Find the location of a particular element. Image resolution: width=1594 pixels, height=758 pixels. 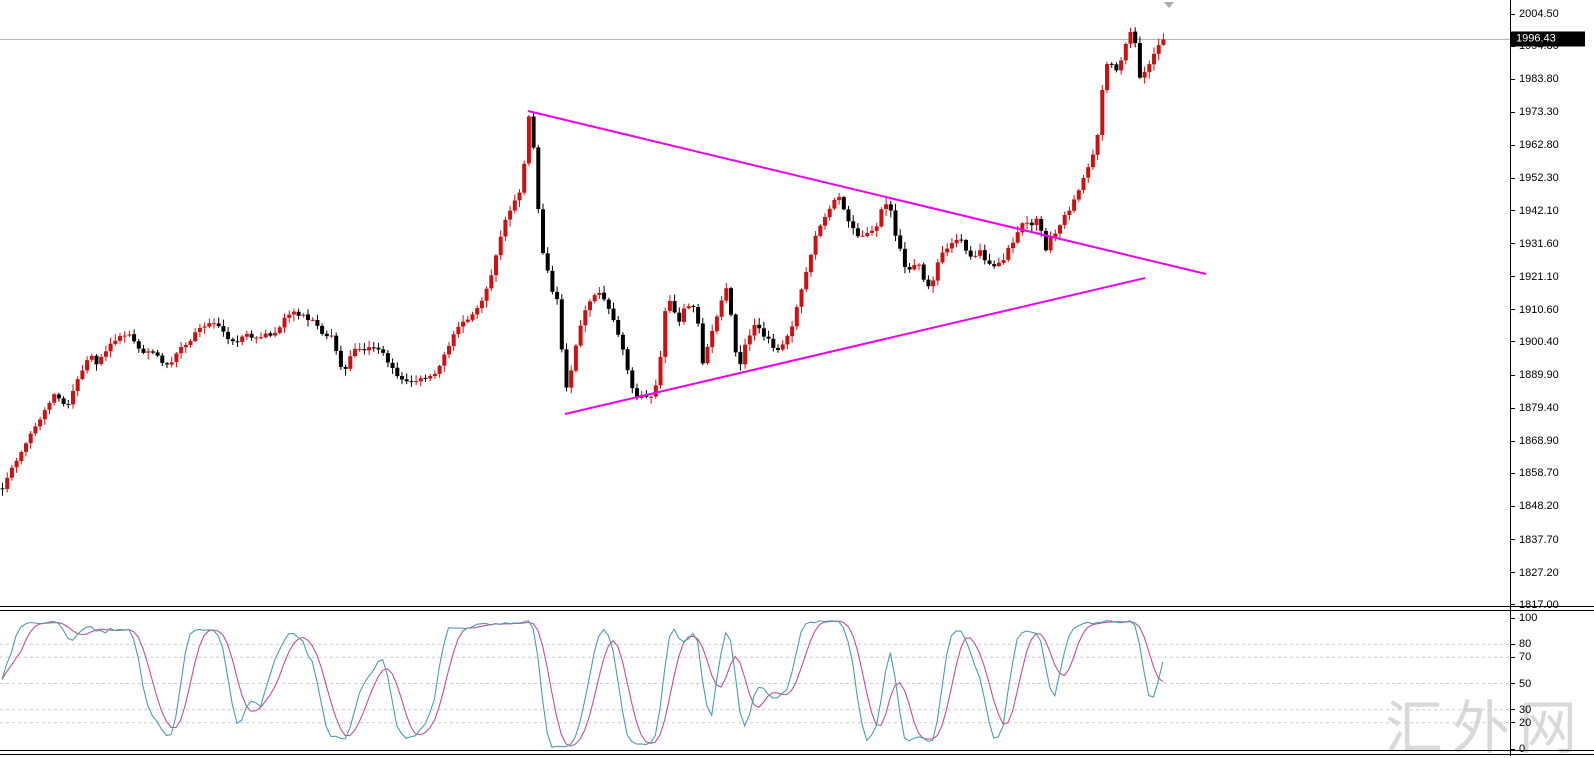

price-axis-label: 1868.90 is located at coordinates (1534, 441).